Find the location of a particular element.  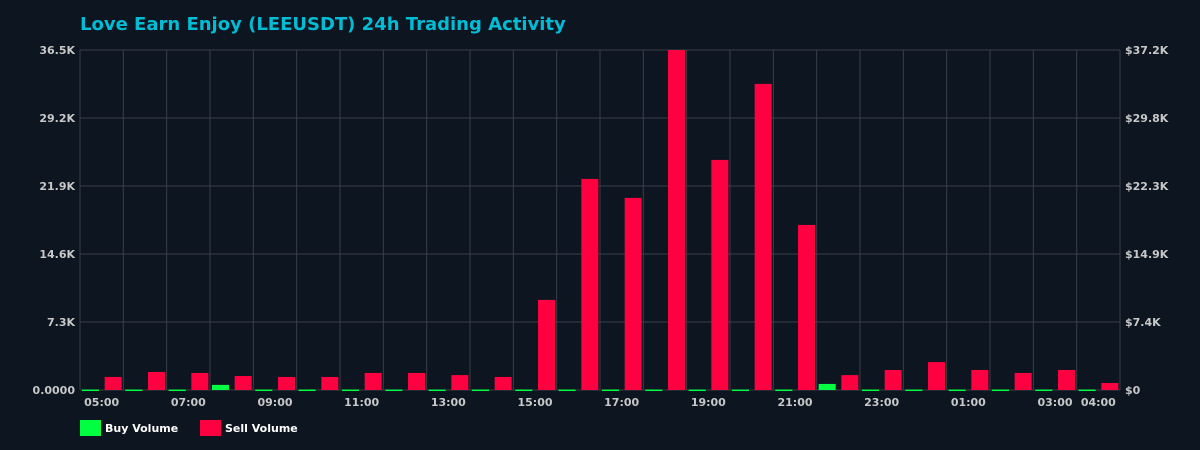

legend-swatch-sell is located at coordinates (210, 428).